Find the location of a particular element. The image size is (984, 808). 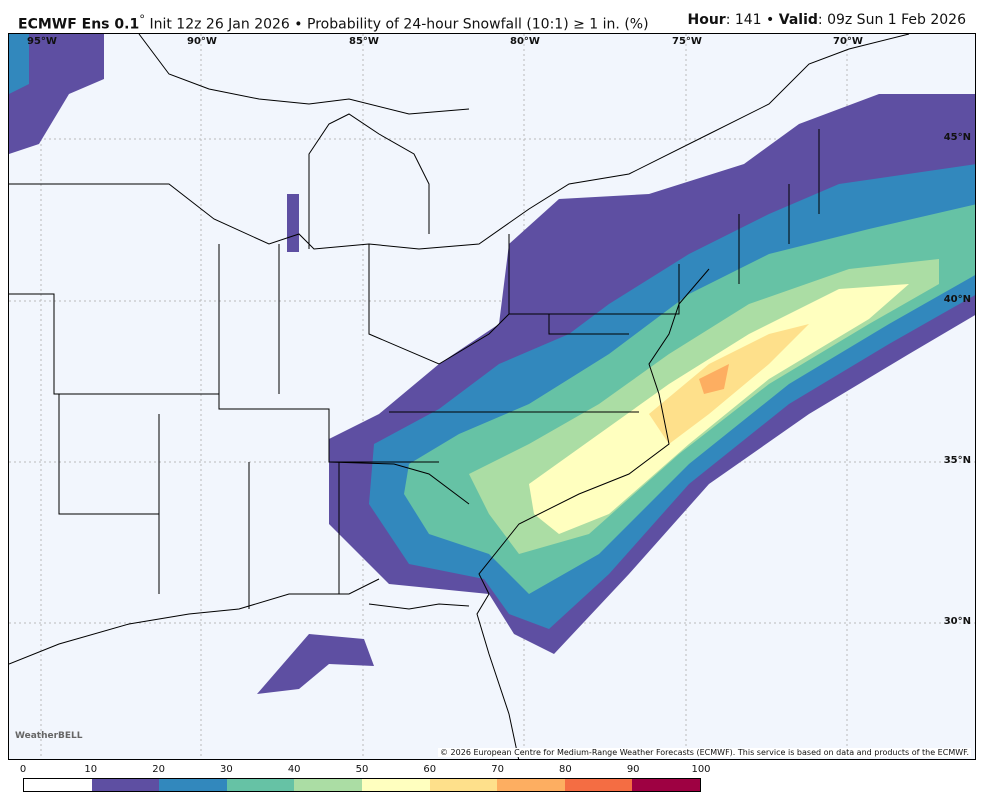

colorbar-tick-label: 60 is located at coordinates (430, 769).